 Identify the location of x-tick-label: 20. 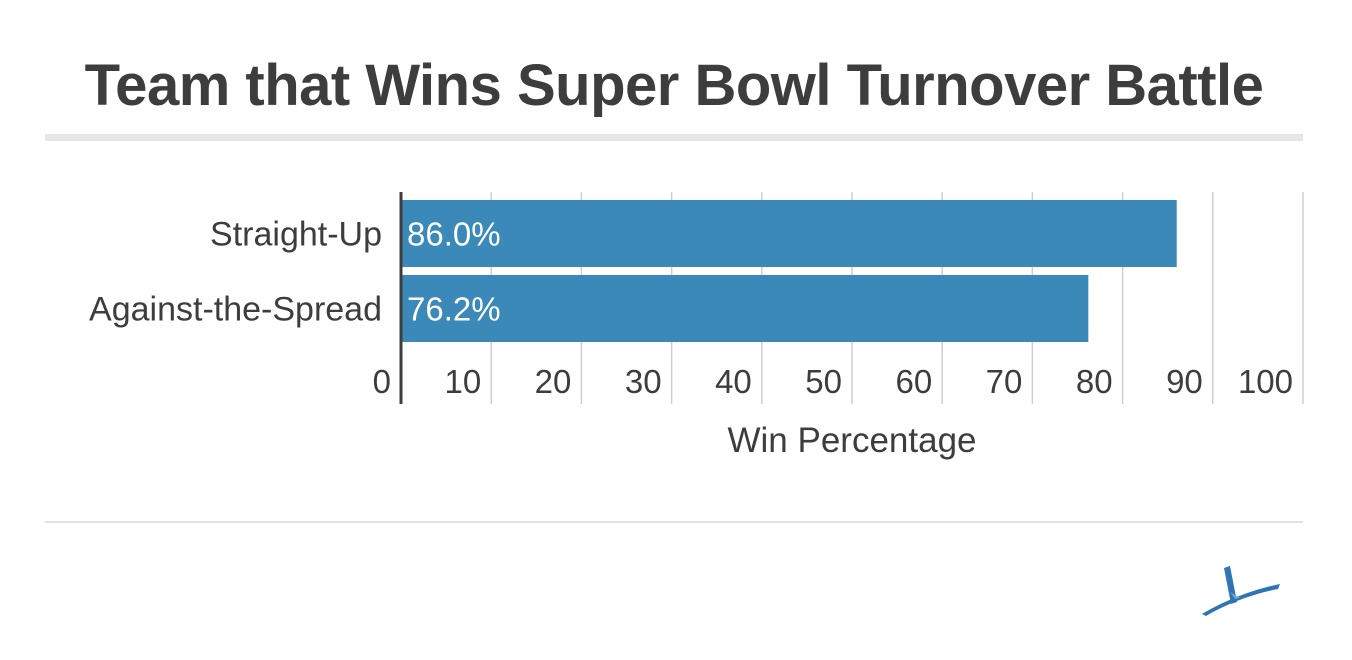
(553, 381).